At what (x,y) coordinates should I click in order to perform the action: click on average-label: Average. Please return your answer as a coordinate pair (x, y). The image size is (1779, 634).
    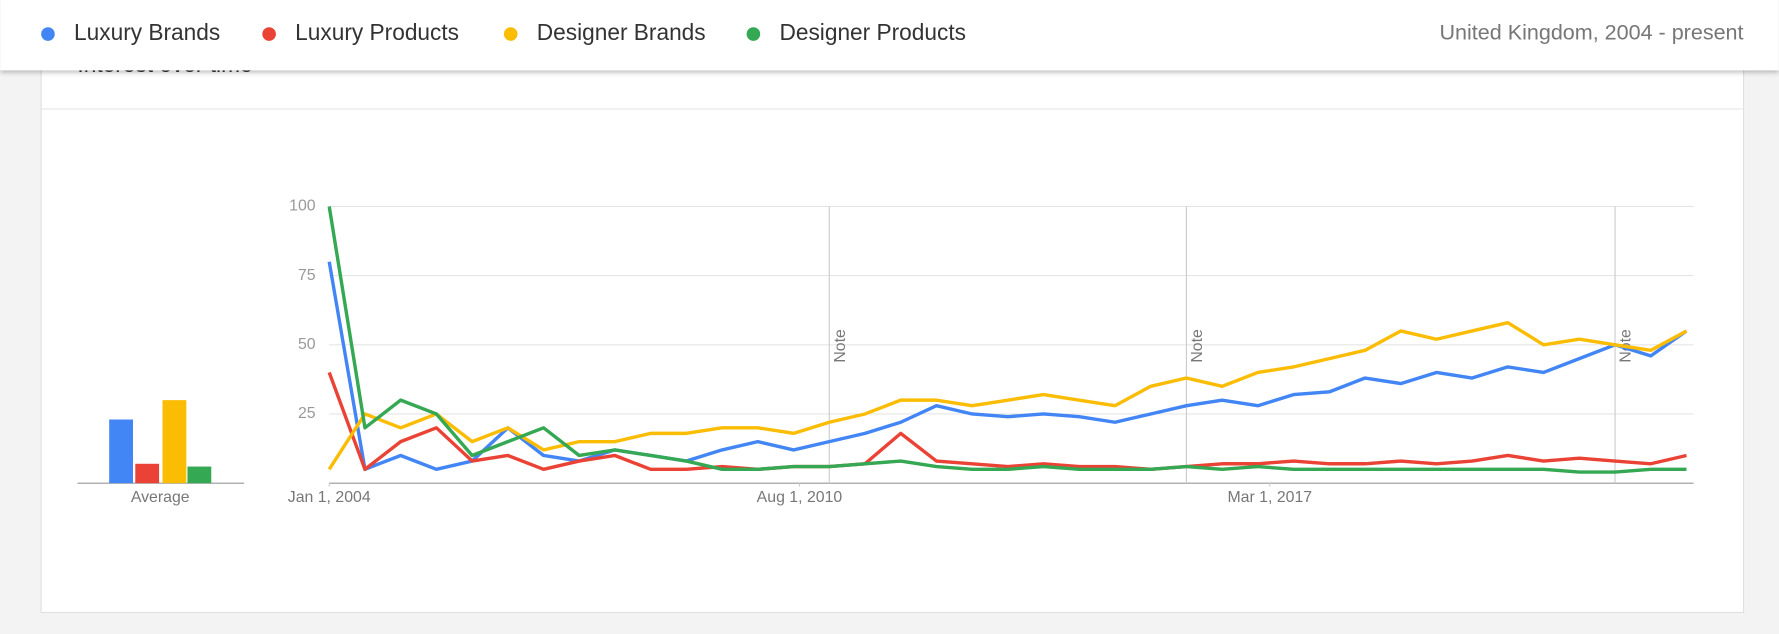
    Looking at the image, I should click on (160, 497).